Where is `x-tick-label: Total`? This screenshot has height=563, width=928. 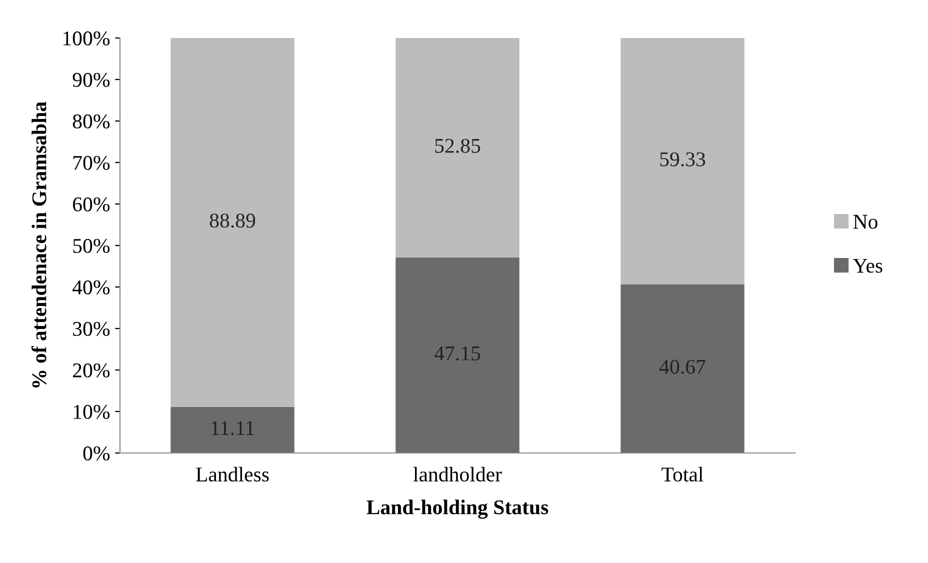
x-tick-label: Total is located at coordinates (683, 474).